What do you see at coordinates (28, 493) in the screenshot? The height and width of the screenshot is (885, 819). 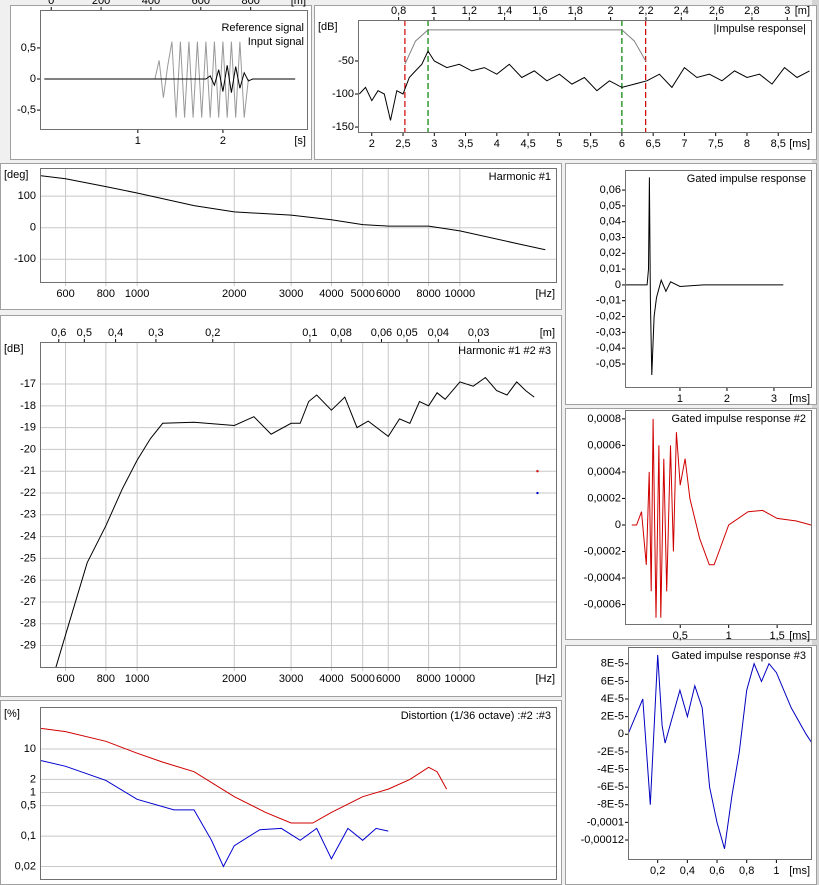 I see `y-tick-label: -22` at bounding box center [28, 493].